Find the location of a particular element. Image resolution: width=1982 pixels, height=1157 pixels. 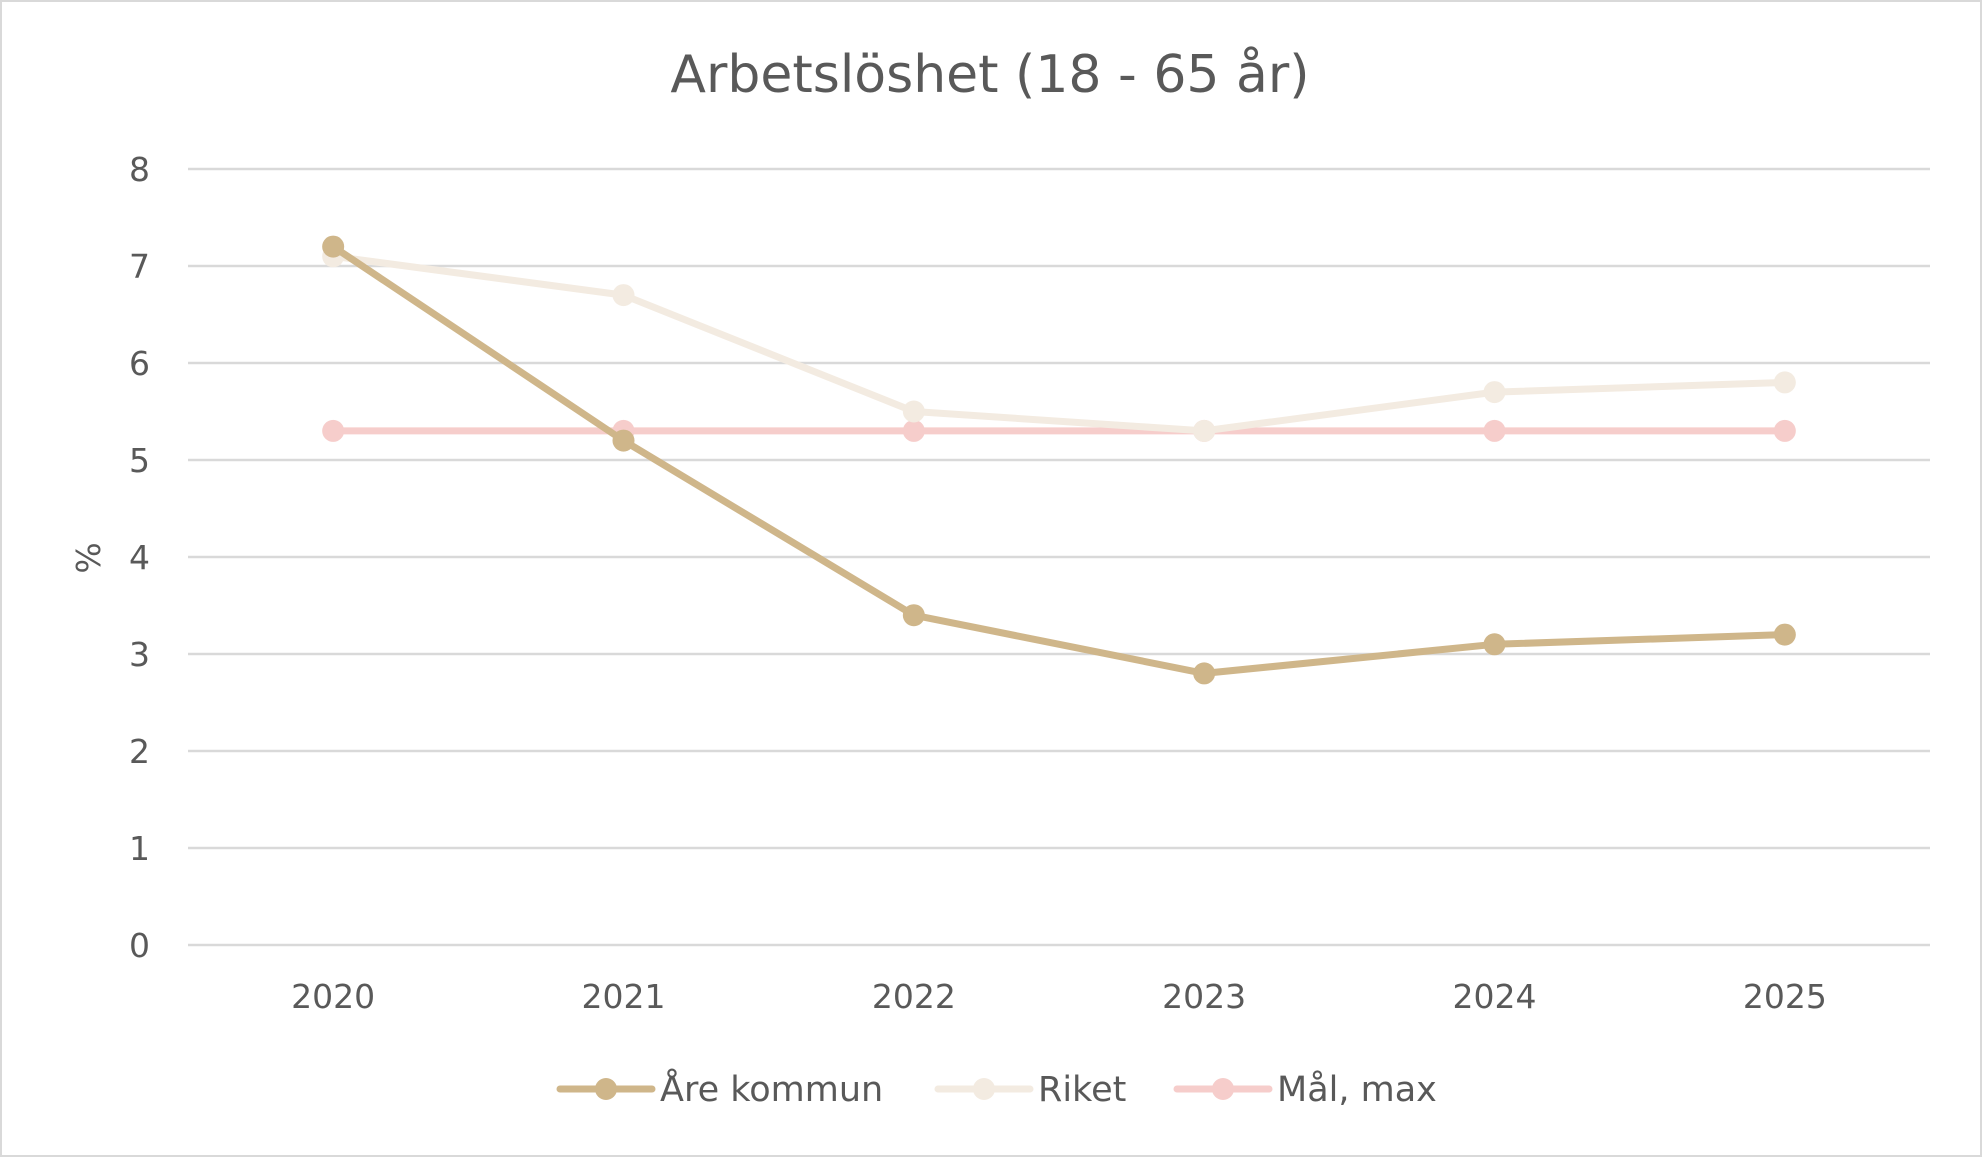

x-tick-label: 2022 is located at coordinates (914, 996).